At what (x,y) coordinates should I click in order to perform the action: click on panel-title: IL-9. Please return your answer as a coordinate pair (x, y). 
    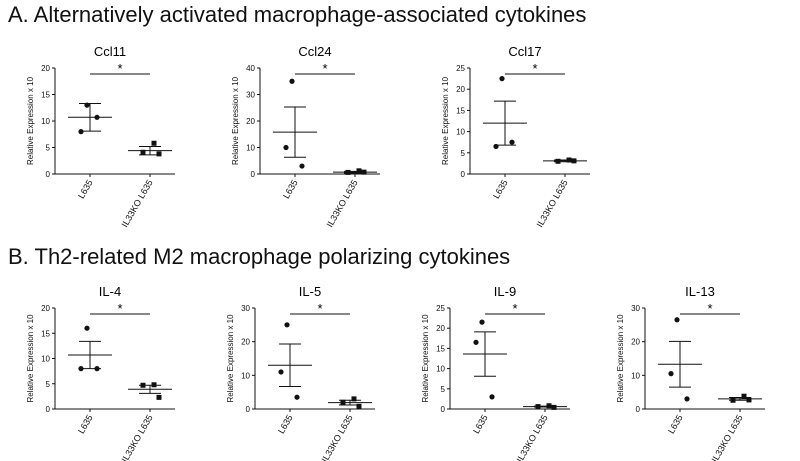
    Looking at the image, I should click on (505, 291).